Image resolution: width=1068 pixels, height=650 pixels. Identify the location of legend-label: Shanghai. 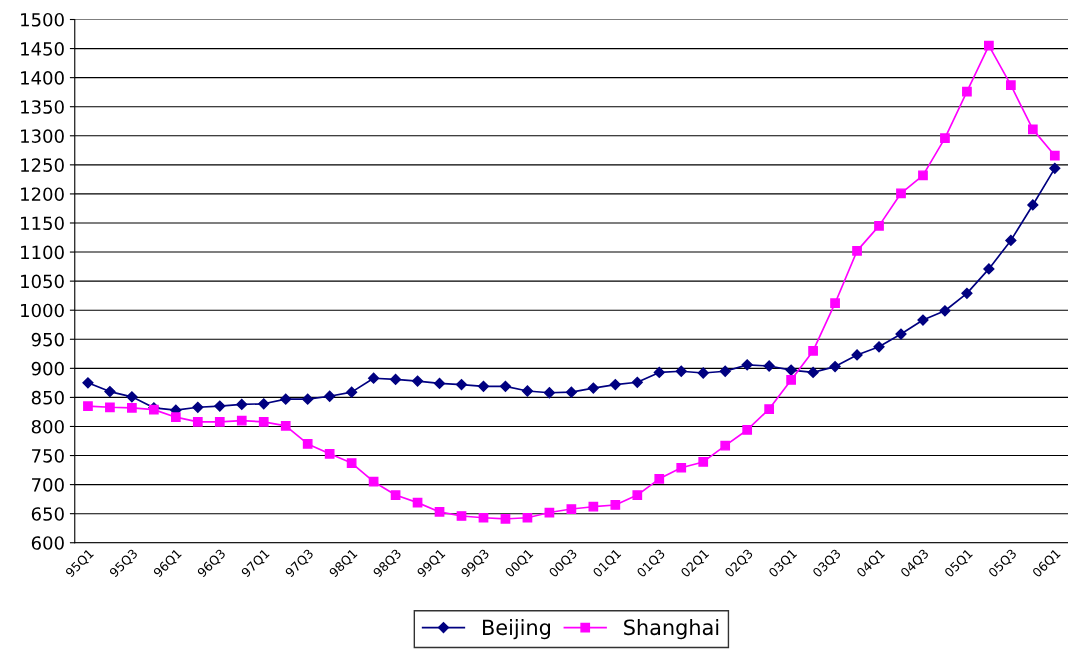
(671, 629).